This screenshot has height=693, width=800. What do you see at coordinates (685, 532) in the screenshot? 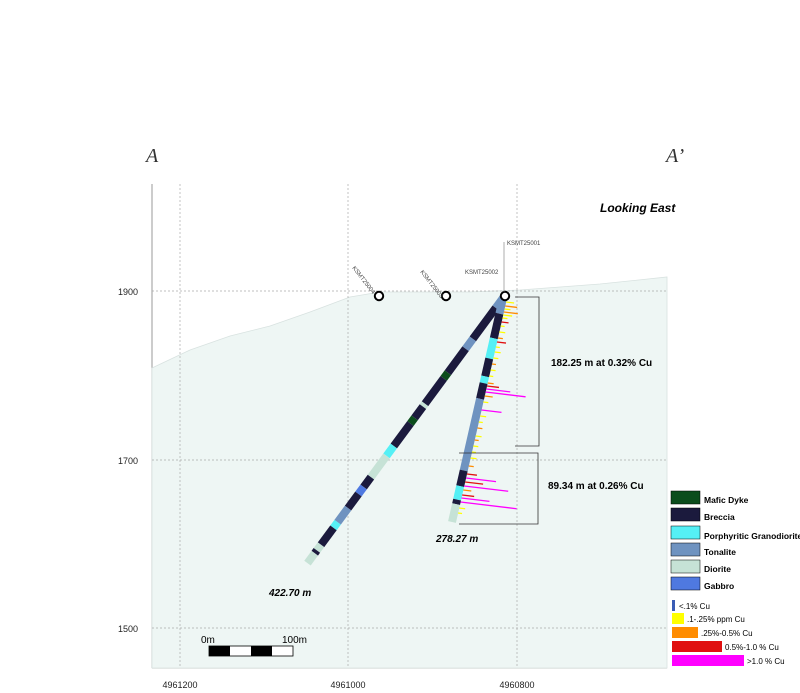
I see `legend-swatch-porphyritic-granodiorite` at bounding box center [685, 532].